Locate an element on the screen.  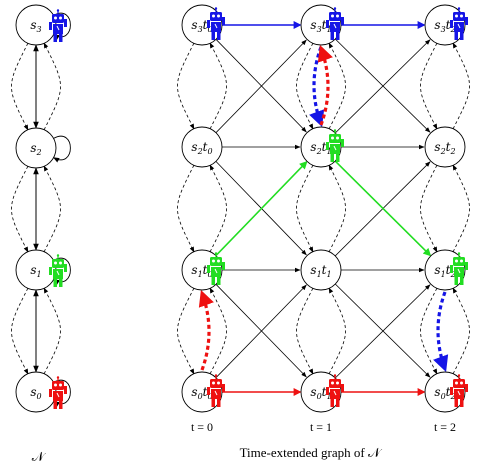
left-graph-caption: 𝒩 is located at coordinates (39, 456).